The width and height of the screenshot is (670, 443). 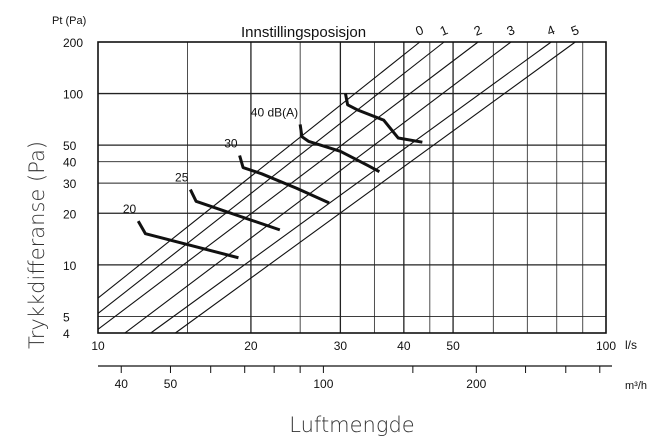 What do you see at coordinates (355, 378) in the screenshot?
I see `secondary-x-axis: 40 50 100 200` at bounding box center [355, 378].